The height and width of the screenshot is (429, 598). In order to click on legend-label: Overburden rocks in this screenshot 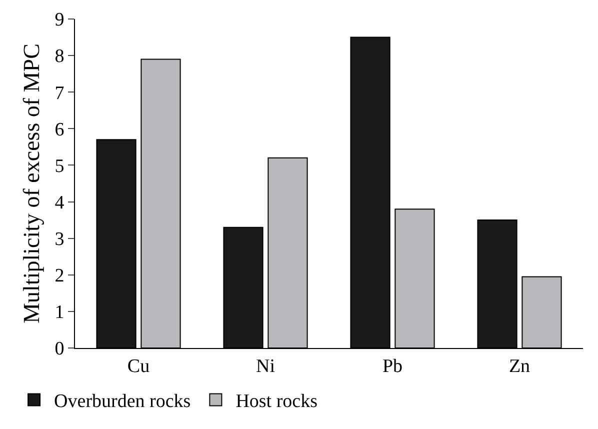, I will do `click(122, 401)`.